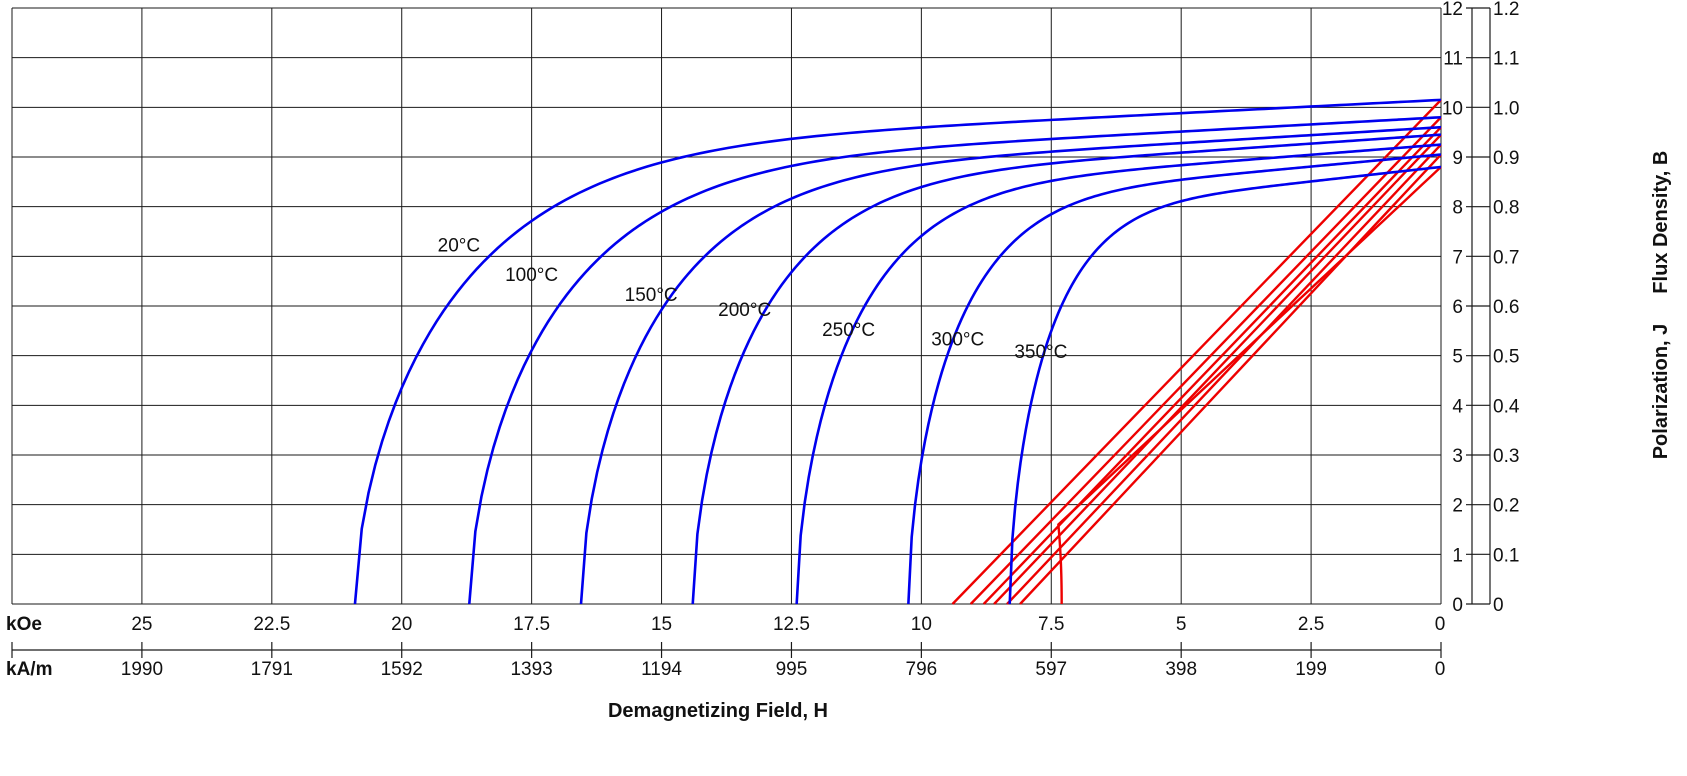  Describe the element at coordinates (531, 669) in the screenshot. I see `x-tick-label-kam: 1393` at that location.